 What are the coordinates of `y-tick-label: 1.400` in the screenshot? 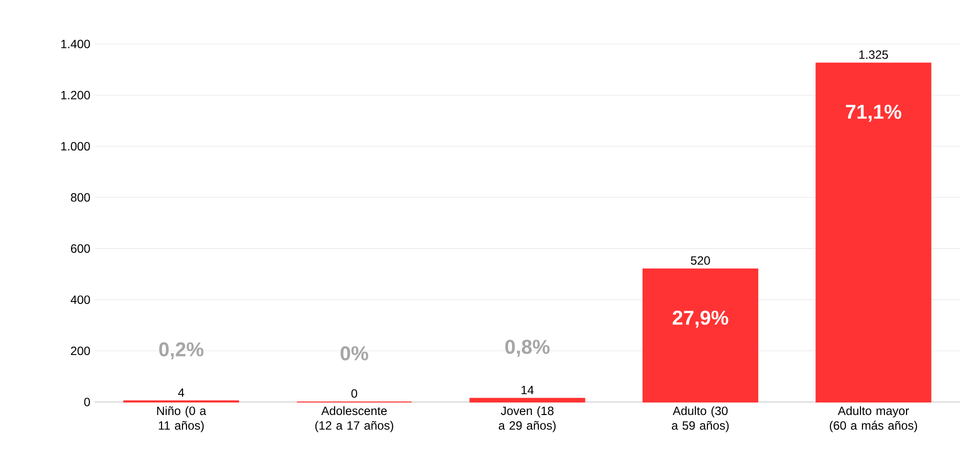 It's located at (75, 44).